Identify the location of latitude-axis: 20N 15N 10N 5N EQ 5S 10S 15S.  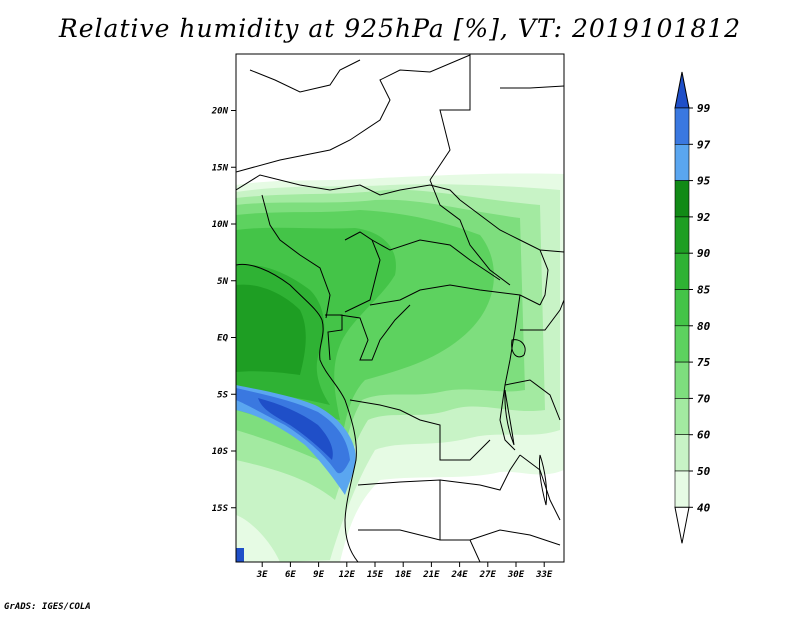
(223, 310).